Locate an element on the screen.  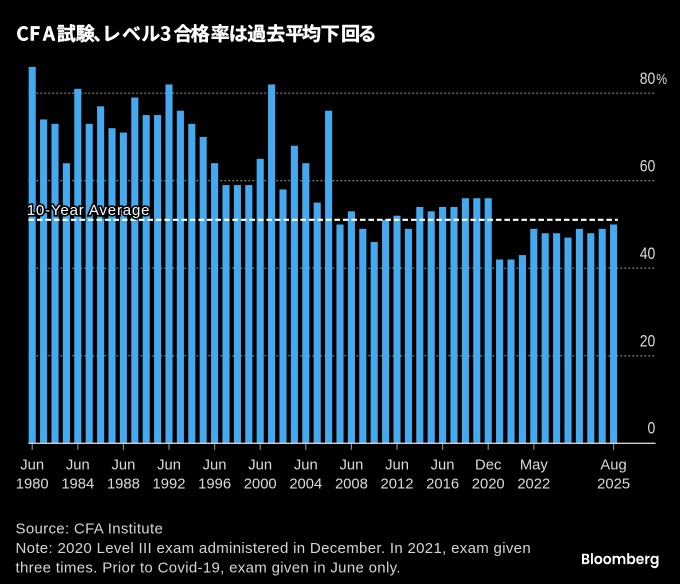
svg-text: May is located at coordinates (534, 466).